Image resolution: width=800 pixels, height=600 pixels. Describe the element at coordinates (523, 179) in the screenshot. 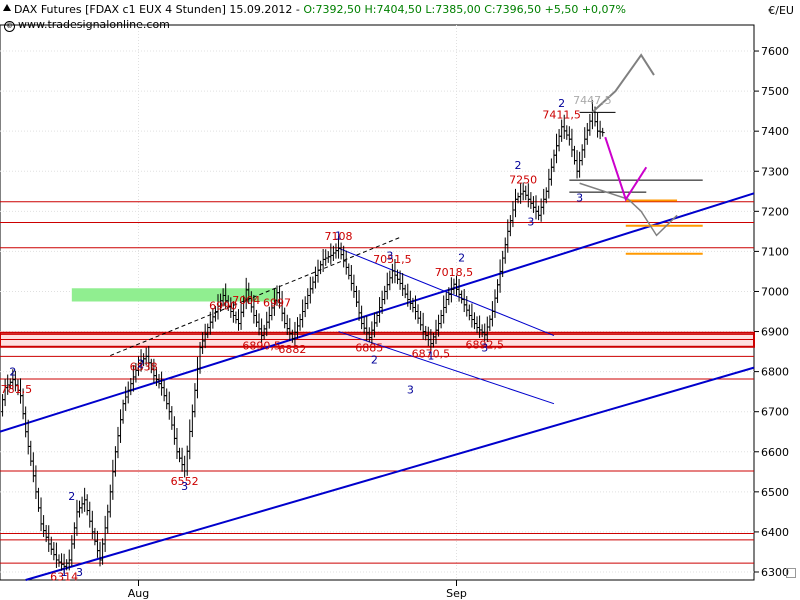

I see `price-label: 7250` at that location.